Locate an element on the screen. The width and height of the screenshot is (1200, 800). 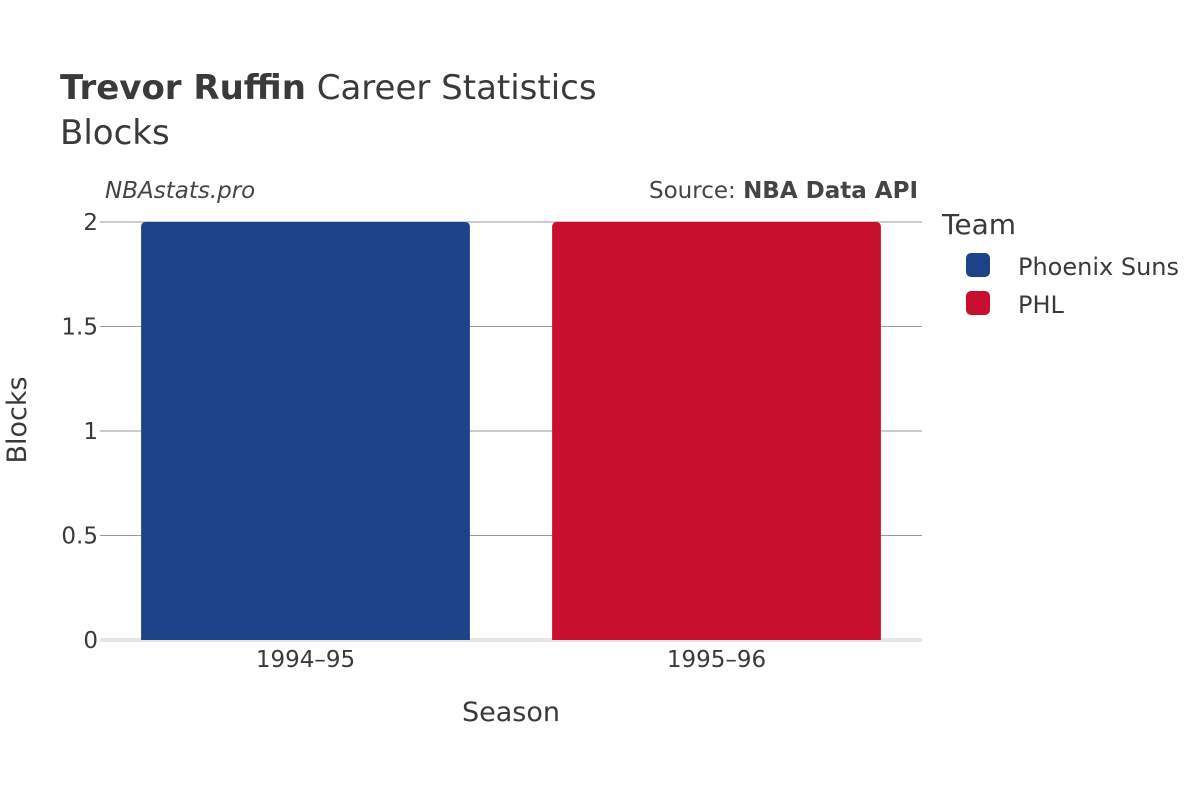
y-tick-label: 2 is located at coordinates (90, 223).